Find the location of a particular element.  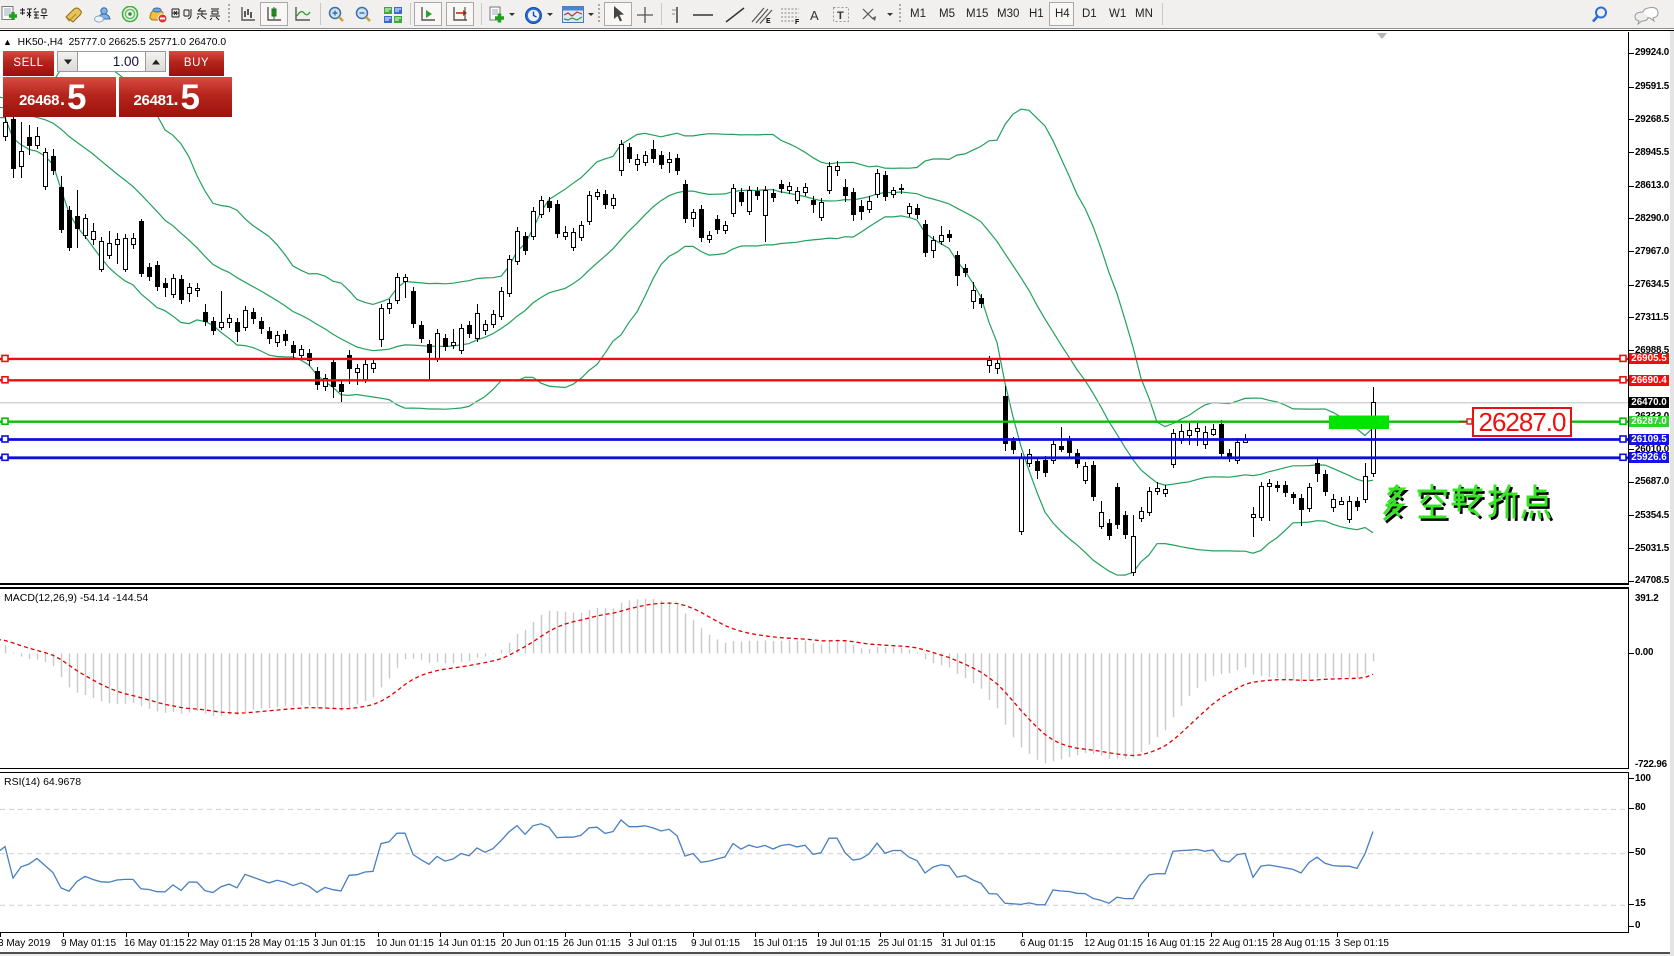

svg-text: T is located at coordinates (840, 16).